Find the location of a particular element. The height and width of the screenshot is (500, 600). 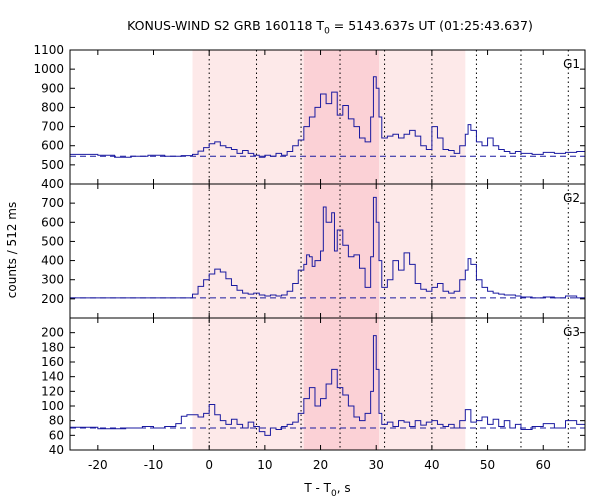

y-tick-label-G3-4: 120 is located at coordinates (52, 391).